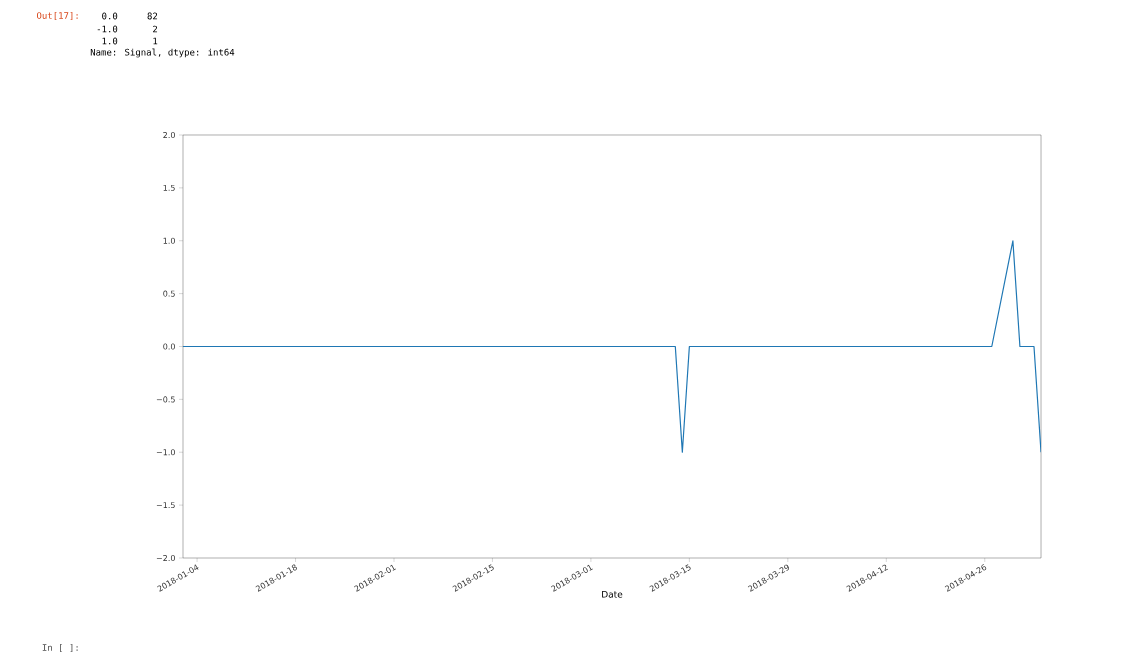 The width and height of the screenshot is (1147, 666). I want to click on text: Out[17]:, so click(57, 16).